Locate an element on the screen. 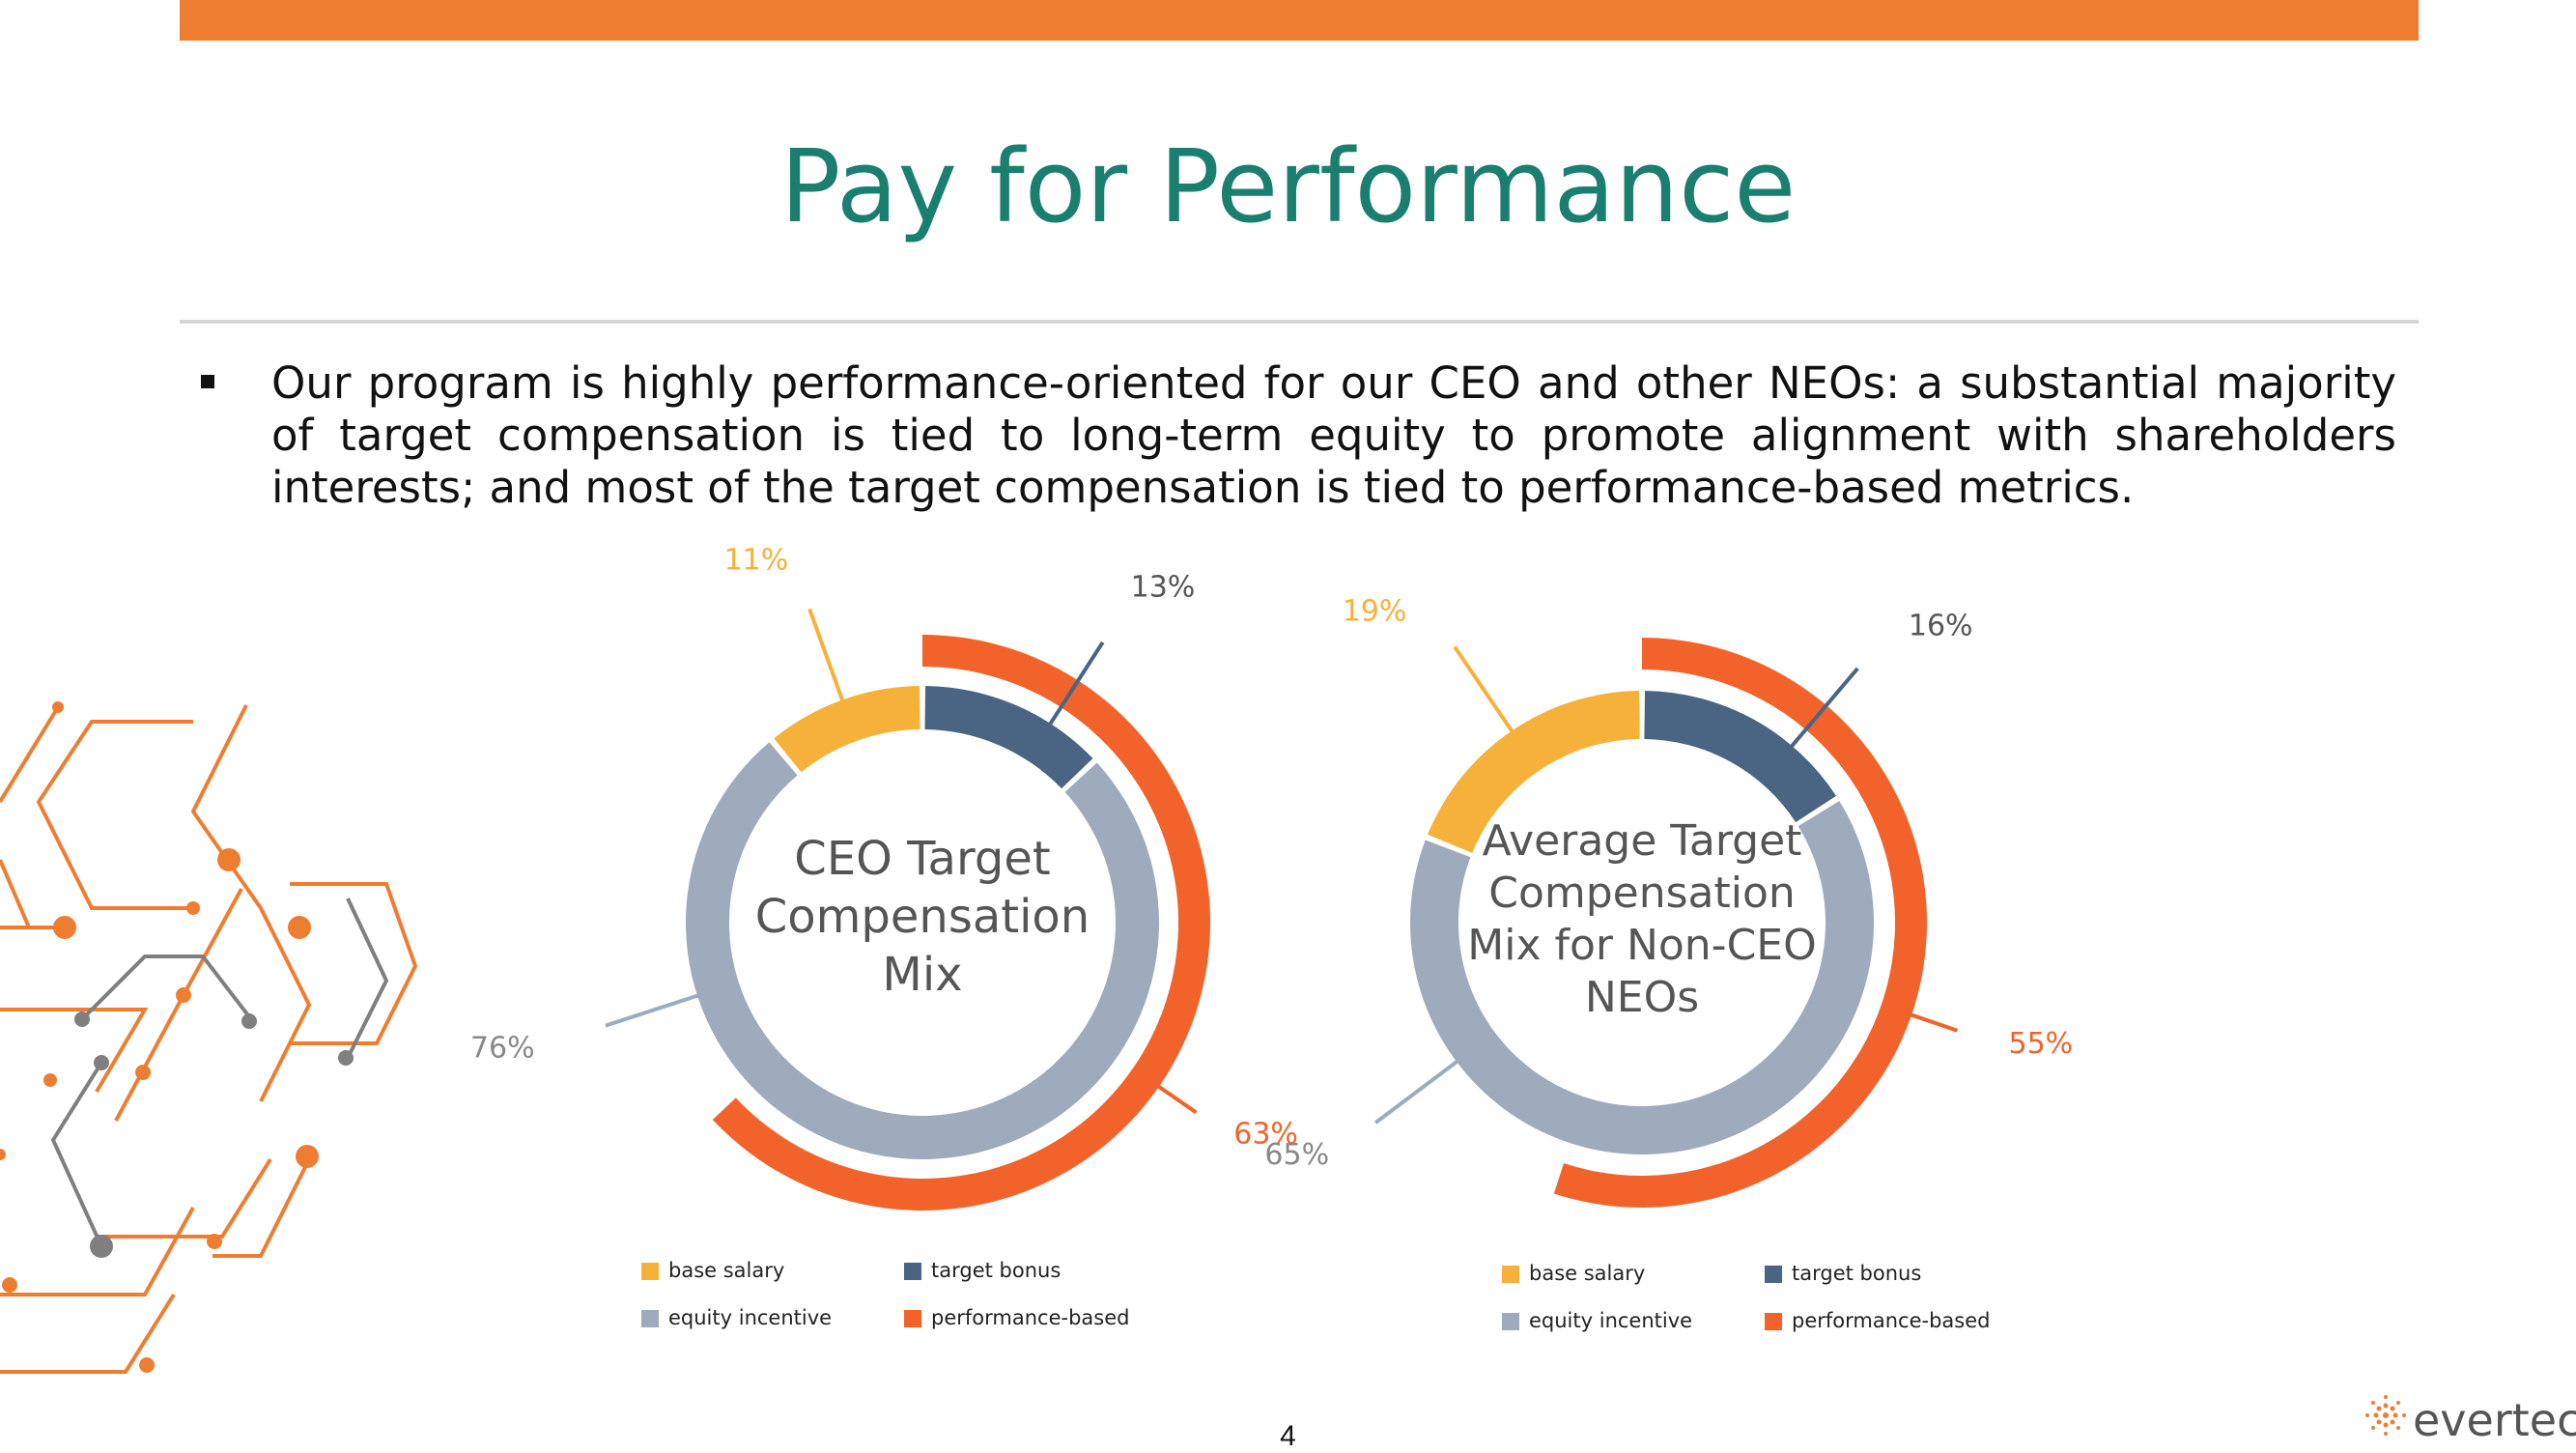  chart-center-title-line: Mix for Non-CEO is located at coordinates (1641, 946).